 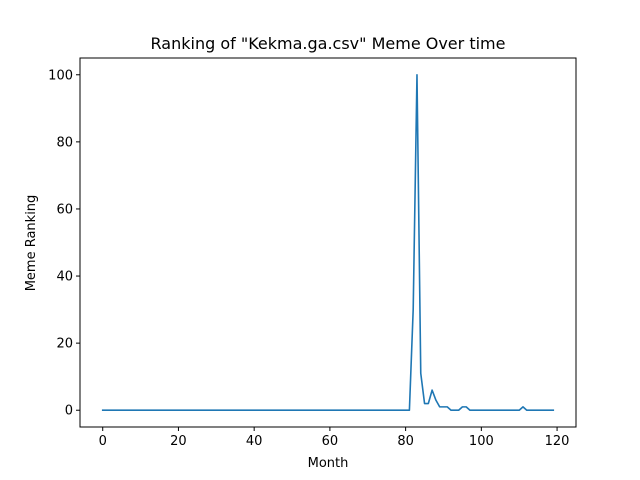 I want to click on x-tick-label: 80, so click(x=405, y=441).